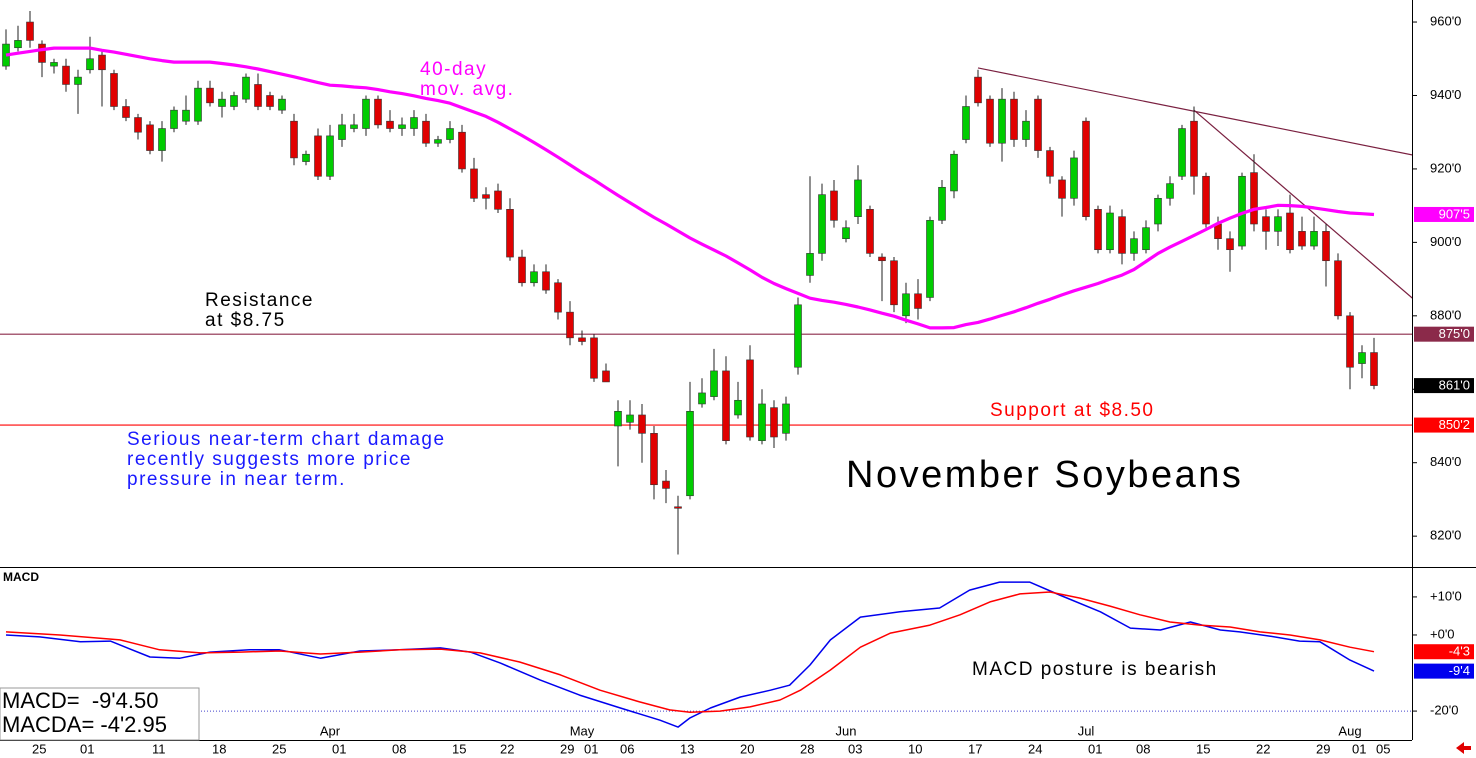  I want to click on x-tick-label: 29, so click(1323, 748).